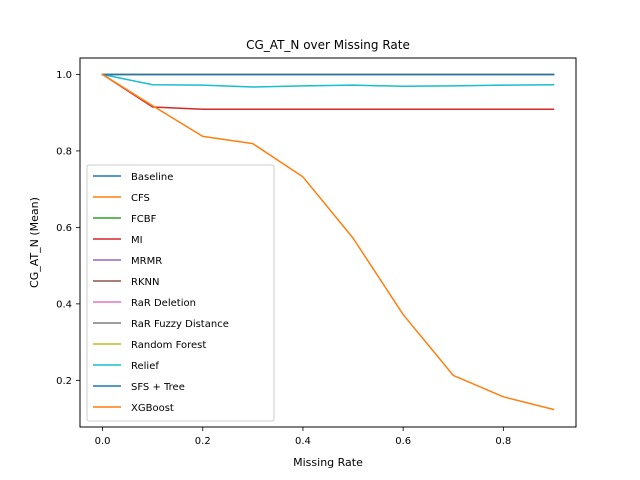 The width and height of the screenshot is (640, 480). Describe the element at coordinates (34, 242) in the screenshot. I see `y-axis-label: CG_AT_N (Mean)` at that location.